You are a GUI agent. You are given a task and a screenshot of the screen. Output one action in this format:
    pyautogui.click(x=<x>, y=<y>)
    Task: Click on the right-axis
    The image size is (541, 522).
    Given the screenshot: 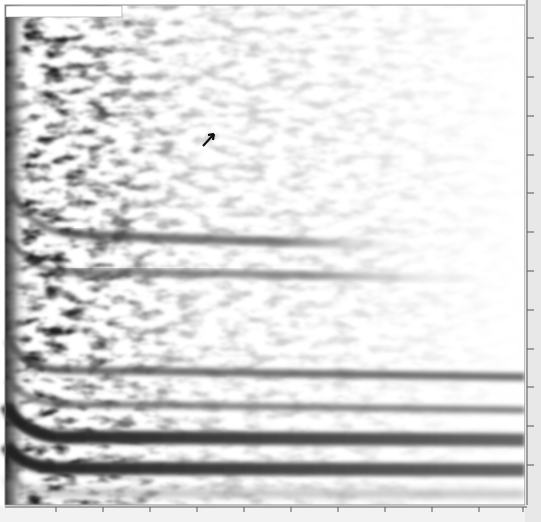 What is the action you would take?
    pyautogui.click(x=533, y=261)
    